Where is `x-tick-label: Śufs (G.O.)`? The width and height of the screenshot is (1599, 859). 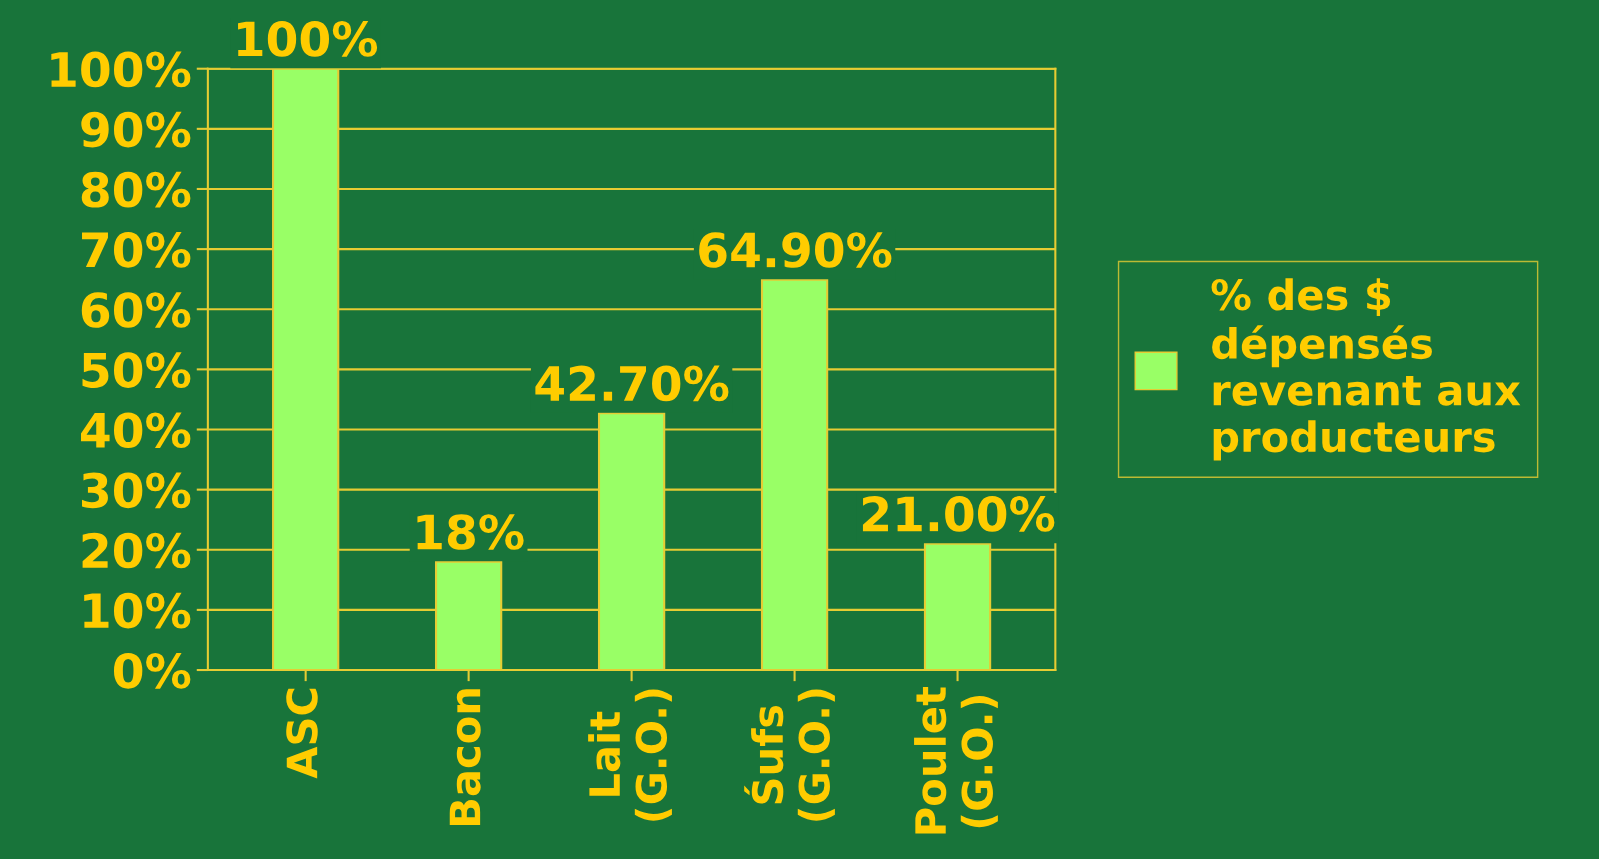
x-tick-label: Śufs (G.O.) is located at coordinates (789, 755).